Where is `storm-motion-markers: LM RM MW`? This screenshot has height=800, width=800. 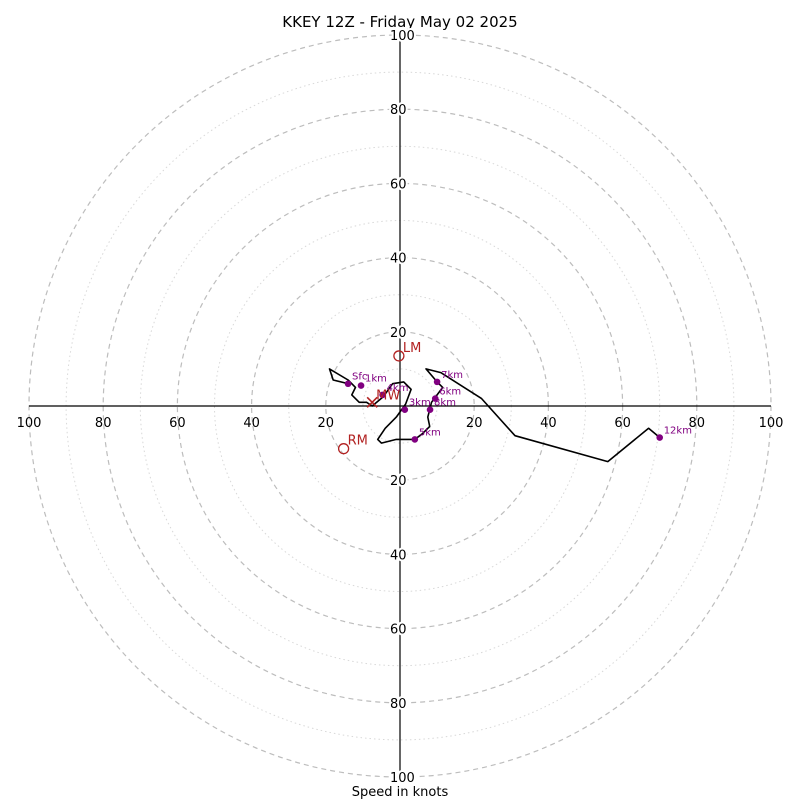
storm-motion-markers: LM RM MW is located at coordinates (379, 398).